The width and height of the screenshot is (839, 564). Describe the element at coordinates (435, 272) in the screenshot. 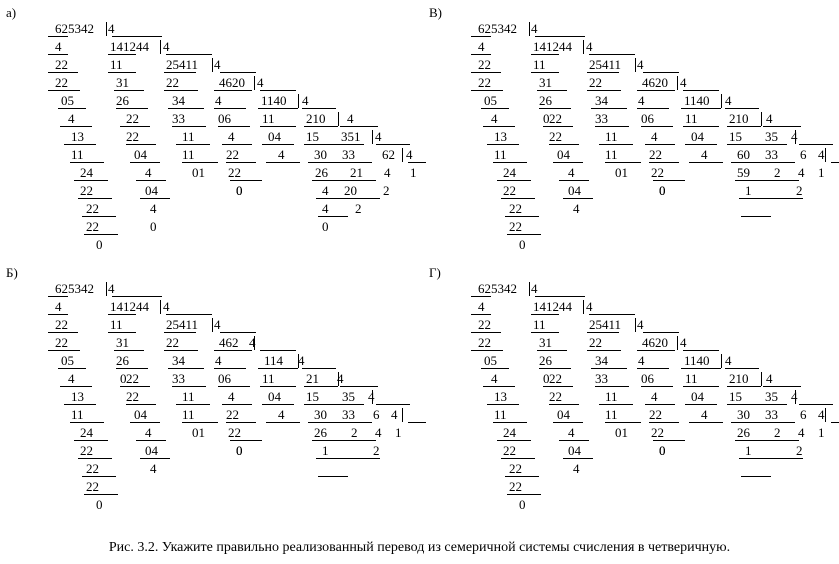

I see `panel-label: Г)` at that location.